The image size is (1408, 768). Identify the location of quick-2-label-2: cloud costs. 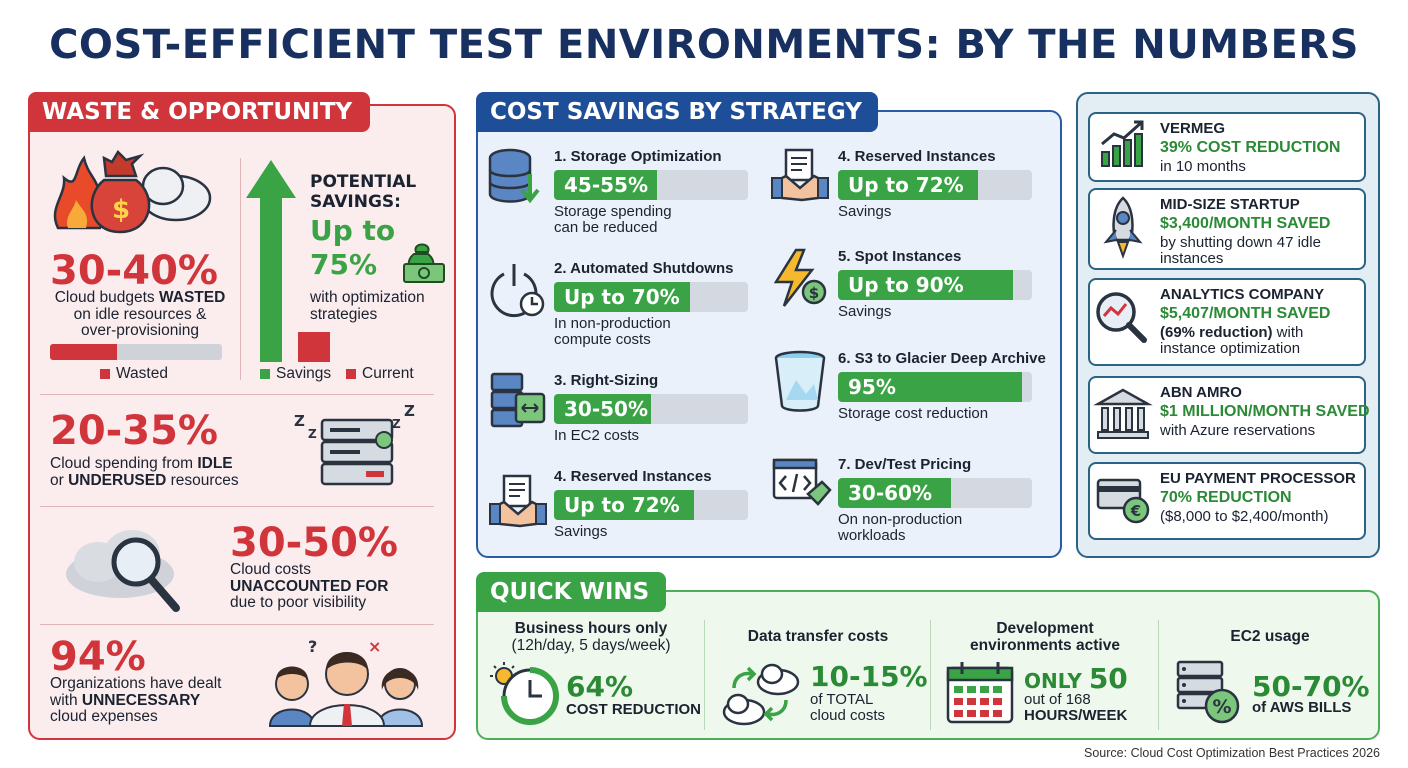
(848, 715).